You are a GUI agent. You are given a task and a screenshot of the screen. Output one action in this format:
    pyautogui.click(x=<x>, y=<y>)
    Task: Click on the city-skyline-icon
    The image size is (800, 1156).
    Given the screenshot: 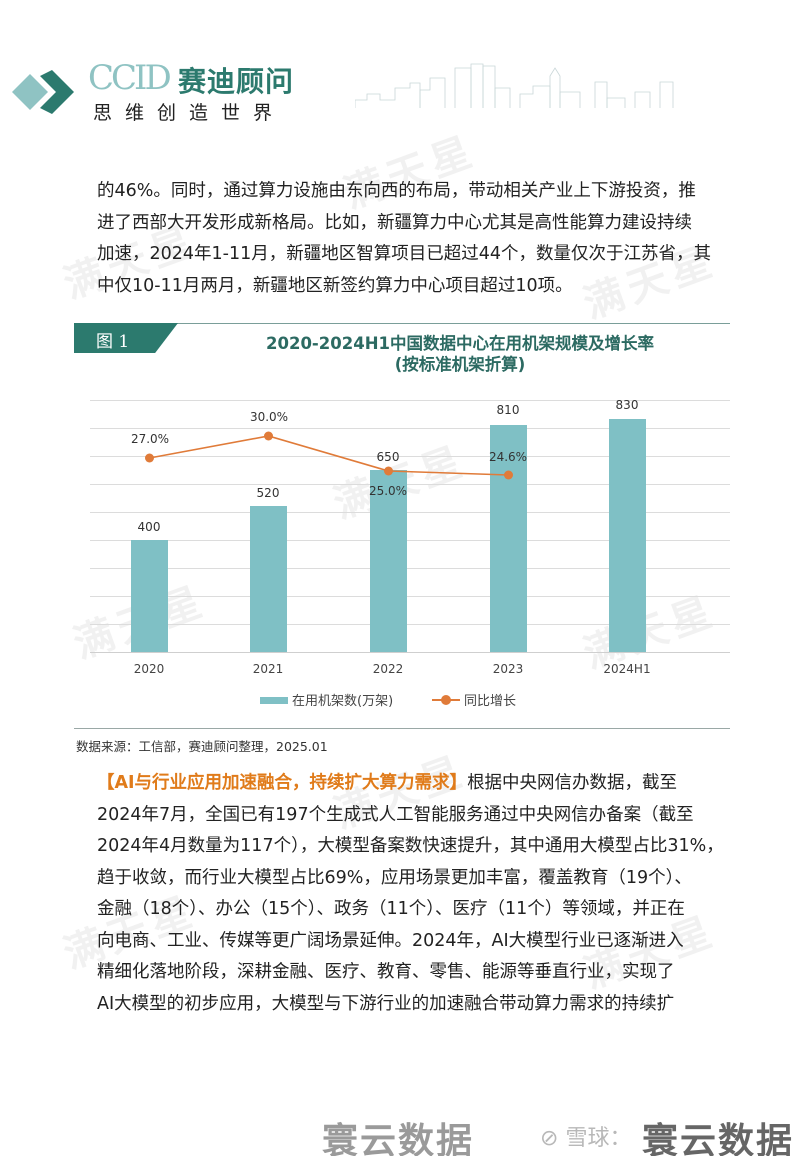 What is the action you would take?
    pyautogui.click(x=514, y=85)
    